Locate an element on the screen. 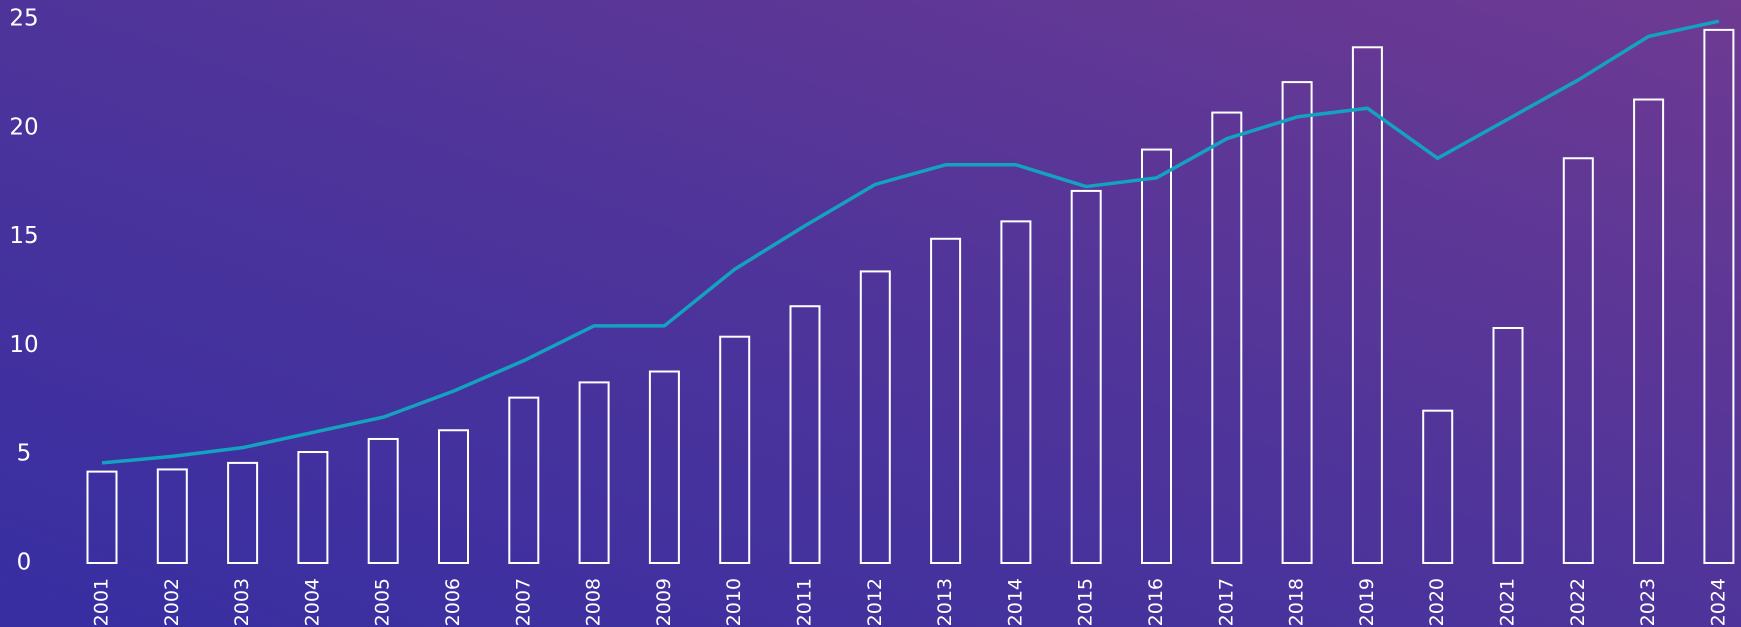 The image size is (1741, 627). x-tick-label: 2024 is located at coordinates (1718, 602).